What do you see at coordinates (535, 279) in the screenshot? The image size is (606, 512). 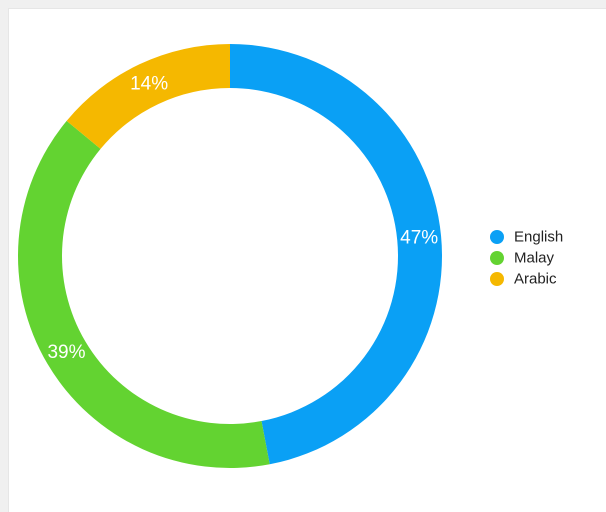 I see `legend-label-arabic: Arabic` at bounding box center [535, 279].